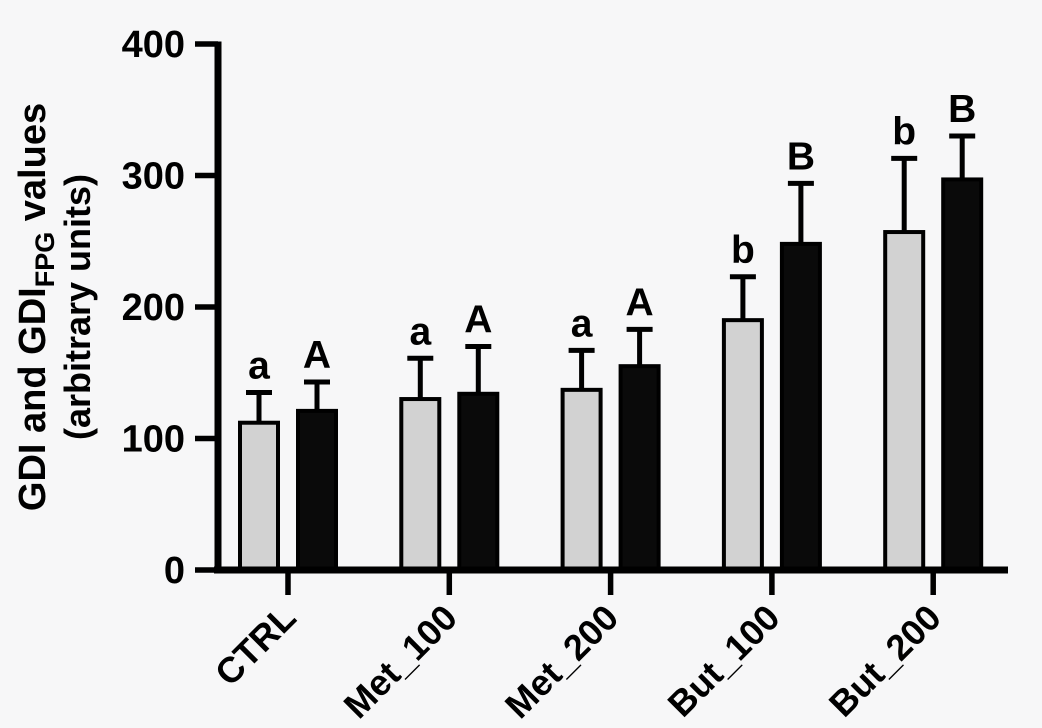 Image resolution: width=1042 pixels, height=728 pixels. I want to click on bar-GDI_FPG-CTRL, so click(317, 490).